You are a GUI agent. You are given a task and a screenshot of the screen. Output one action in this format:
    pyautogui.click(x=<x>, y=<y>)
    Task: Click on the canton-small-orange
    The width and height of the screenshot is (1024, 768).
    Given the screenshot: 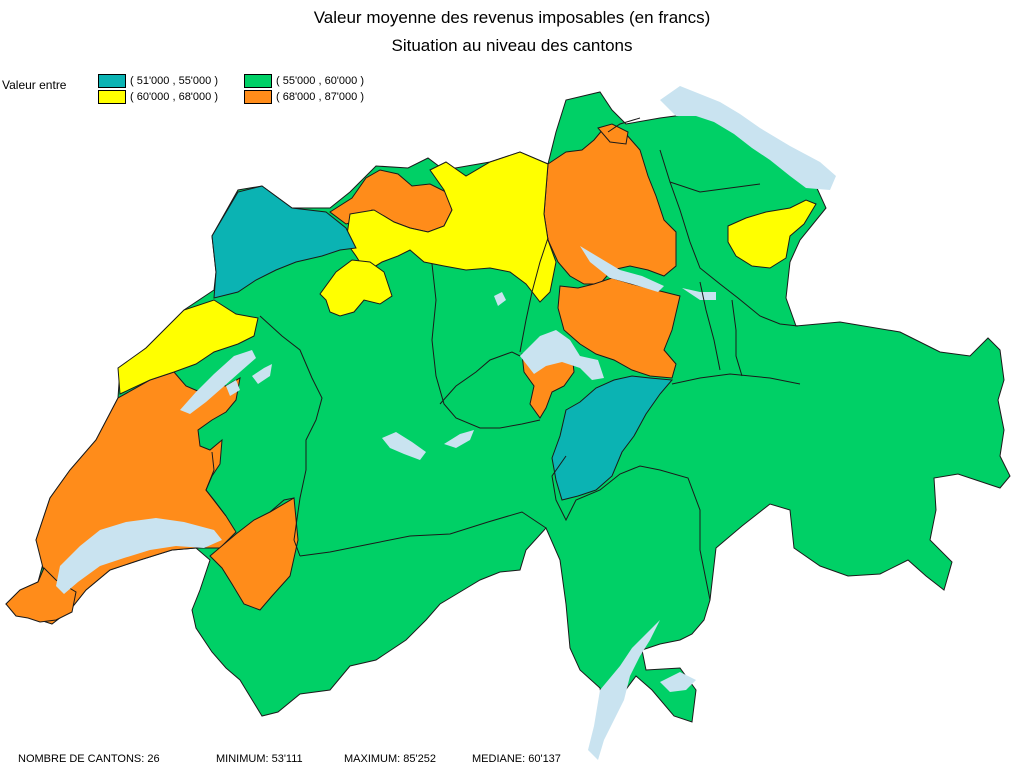 What is the action you would take?
    pyautogui.click(x=613, y=134)
    